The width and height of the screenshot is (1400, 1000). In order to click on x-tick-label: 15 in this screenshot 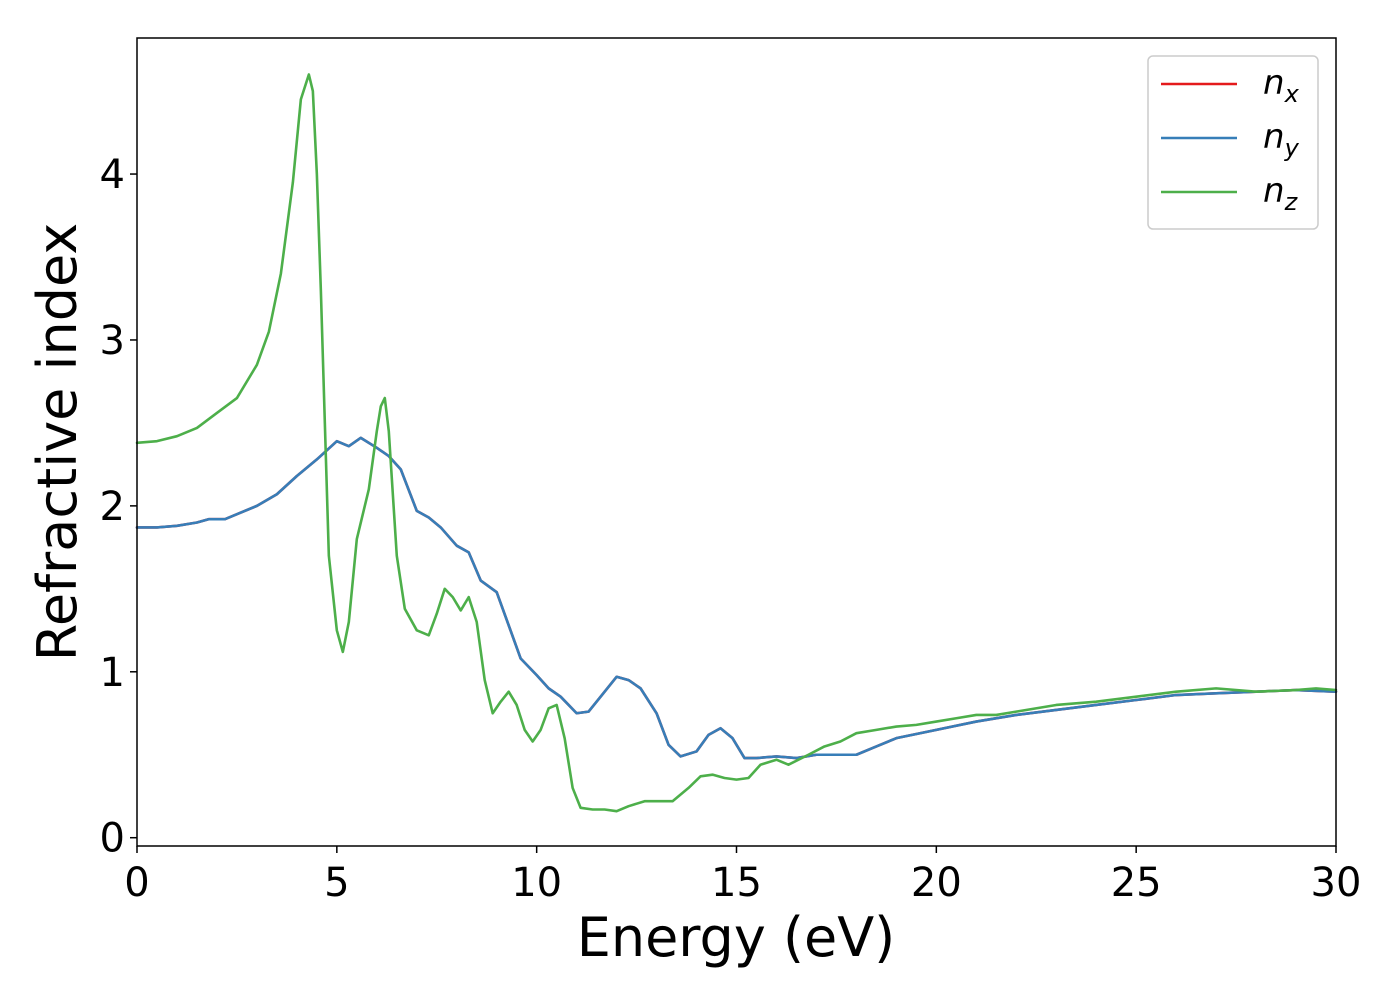, I will do `click(736, 883)`.